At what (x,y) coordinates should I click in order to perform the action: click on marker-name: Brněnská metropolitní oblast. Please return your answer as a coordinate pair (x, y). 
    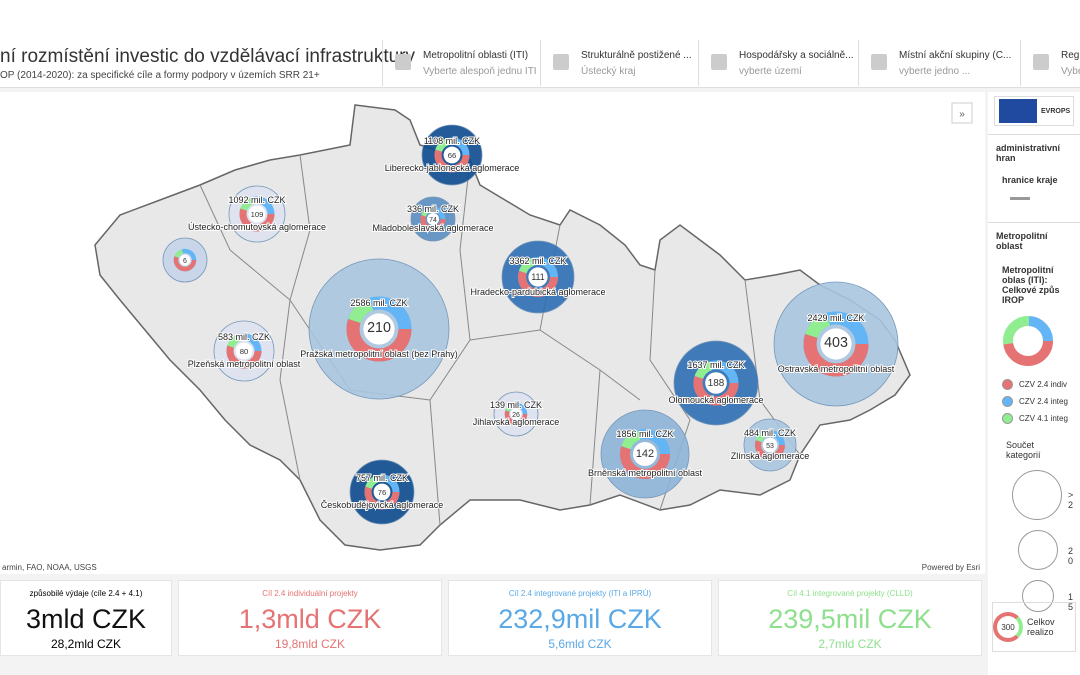
    Looking at the image, I should click on (645, 473).